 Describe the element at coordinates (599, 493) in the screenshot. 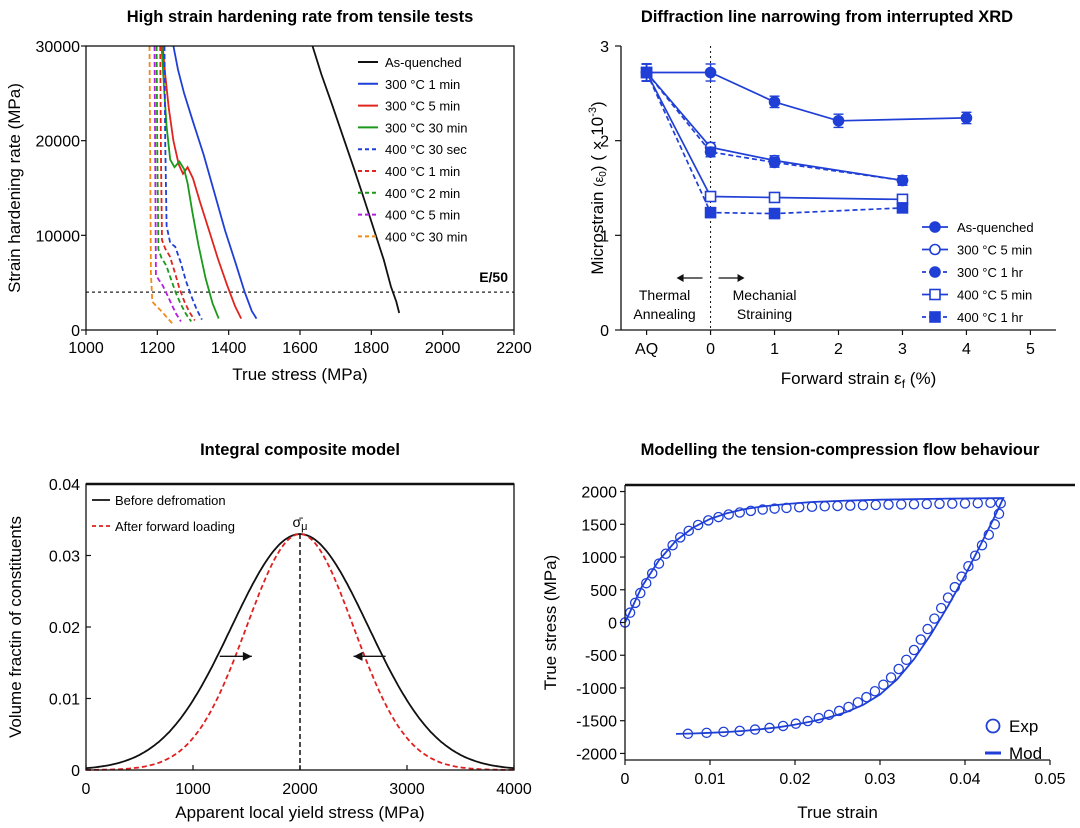

I see `y-tick-label: 2000` at that location.